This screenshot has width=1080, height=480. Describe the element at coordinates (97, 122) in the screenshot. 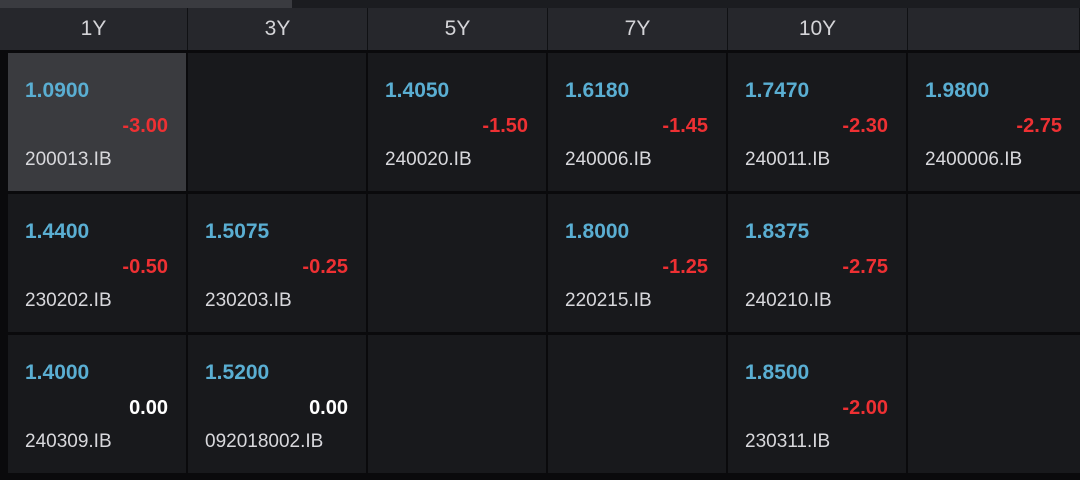

I see `quote-cell: 1.0900 -3.00 200013.IB` at that location.